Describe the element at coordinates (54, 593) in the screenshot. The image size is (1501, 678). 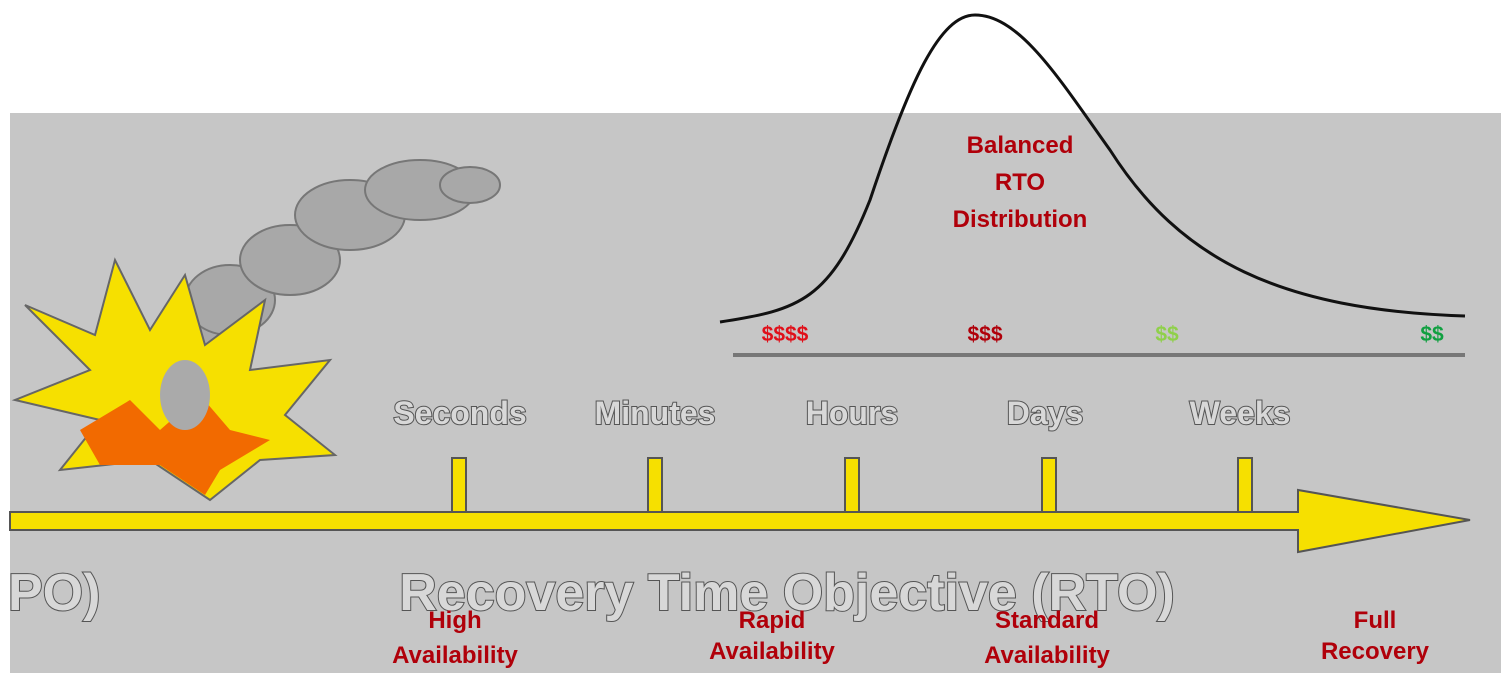
I see `axis-fragment: PO)` at that location.